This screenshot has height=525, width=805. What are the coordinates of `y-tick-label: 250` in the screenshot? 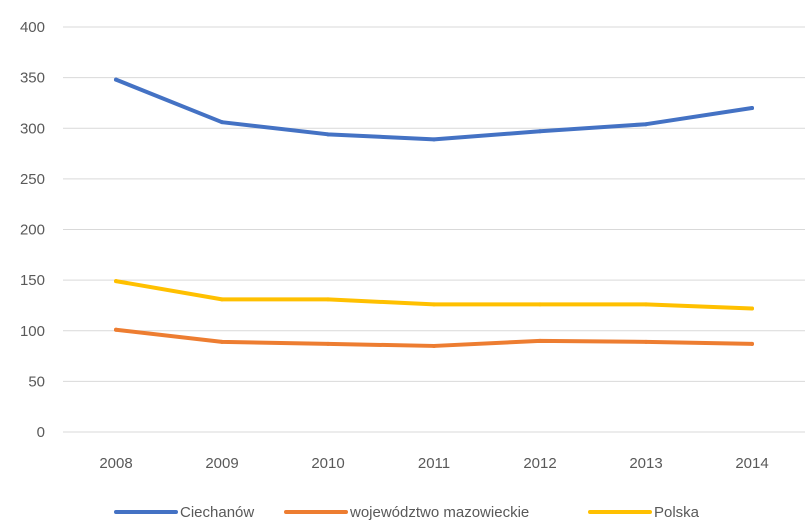 It's located at (32, 179).